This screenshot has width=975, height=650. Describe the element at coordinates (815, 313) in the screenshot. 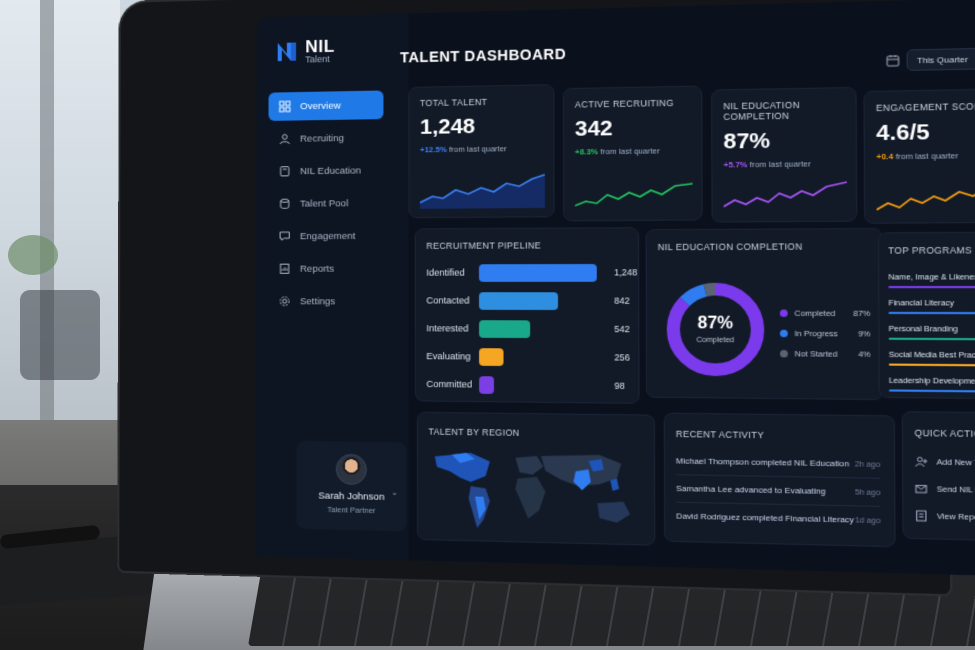

I see `legend-label: Completed` at that location.